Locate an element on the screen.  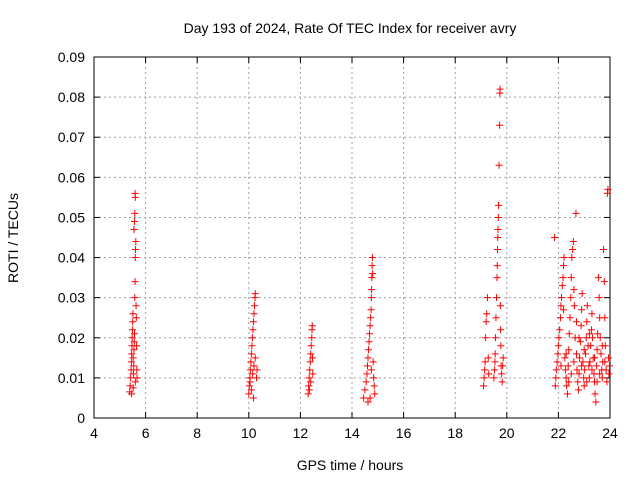
x-tick-label: 18 is located at coordinates (455, 433).